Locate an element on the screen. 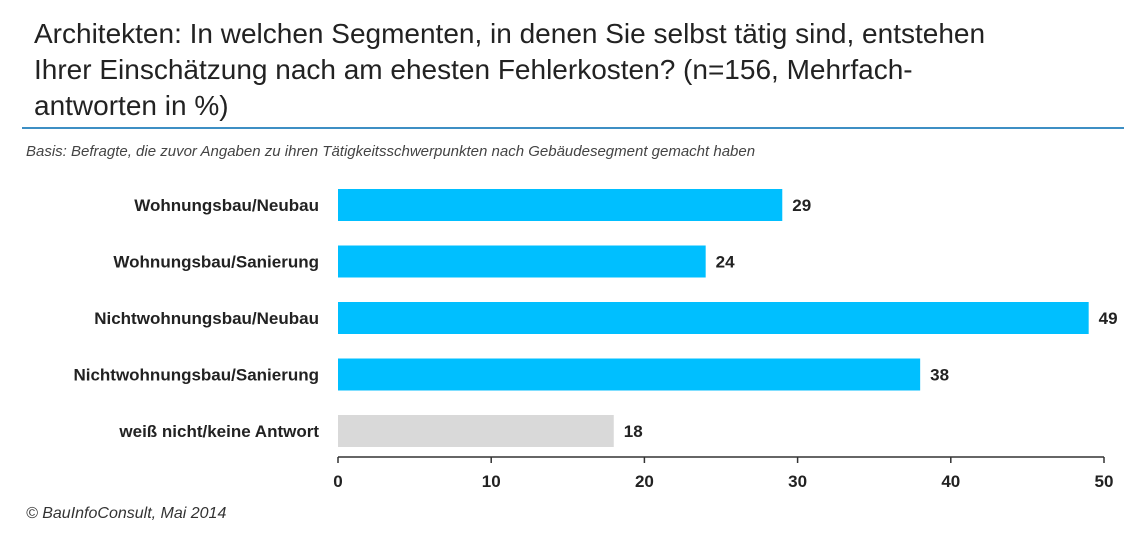  x-tick-label: 50 is located at coordinates (1104, 481).